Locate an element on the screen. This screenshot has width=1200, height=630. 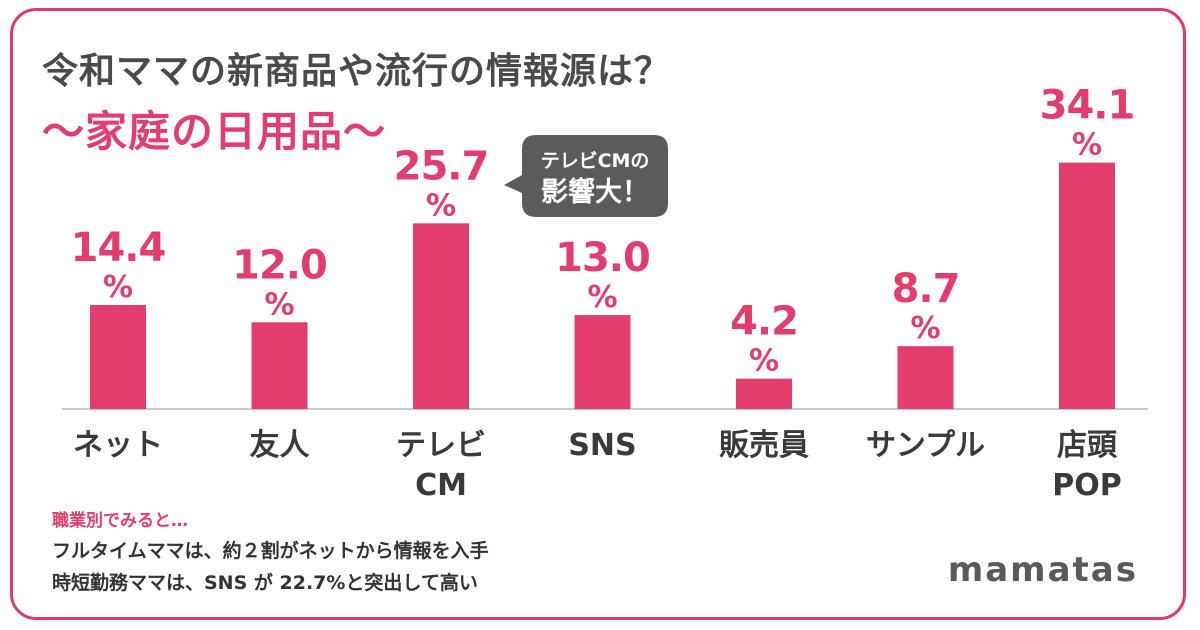
category-label: 店頭 is located at coordinates (1087, 445).